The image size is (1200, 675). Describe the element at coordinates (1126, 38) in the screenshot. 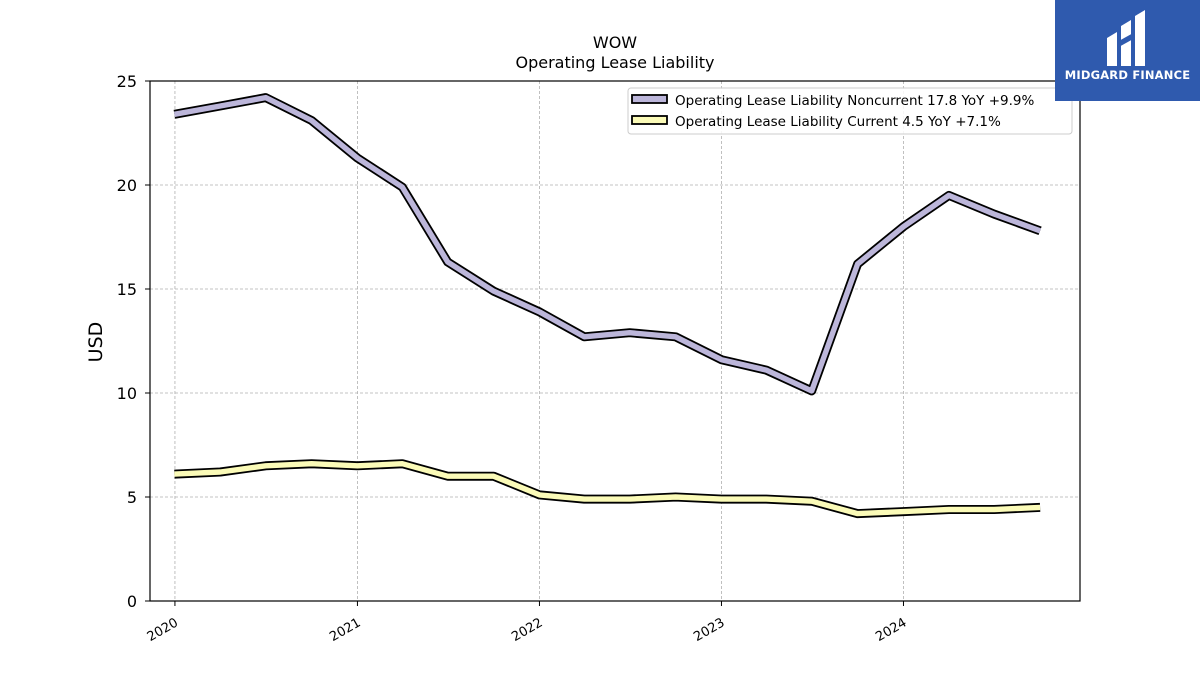

I see `brand-logo-icon` at that location.